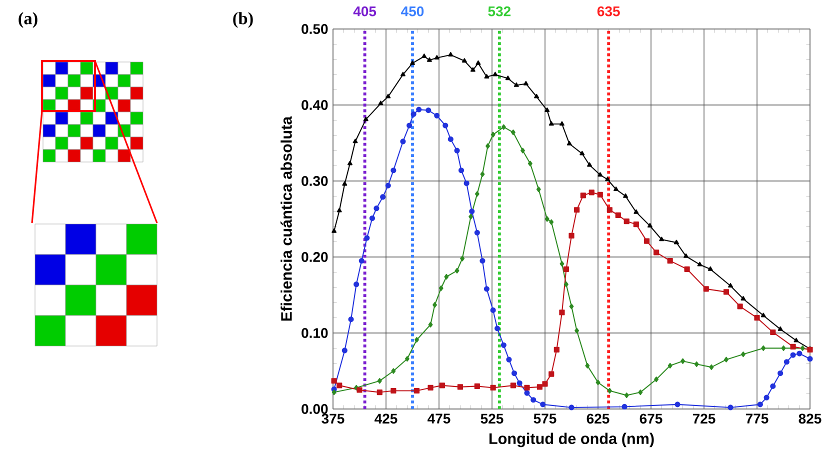 This screenshot has width=823, height=457. What do you see at coordinates (545, 419) in the screenshot?
I see `x-tick-label: 575` at bounding box center [545, 419].